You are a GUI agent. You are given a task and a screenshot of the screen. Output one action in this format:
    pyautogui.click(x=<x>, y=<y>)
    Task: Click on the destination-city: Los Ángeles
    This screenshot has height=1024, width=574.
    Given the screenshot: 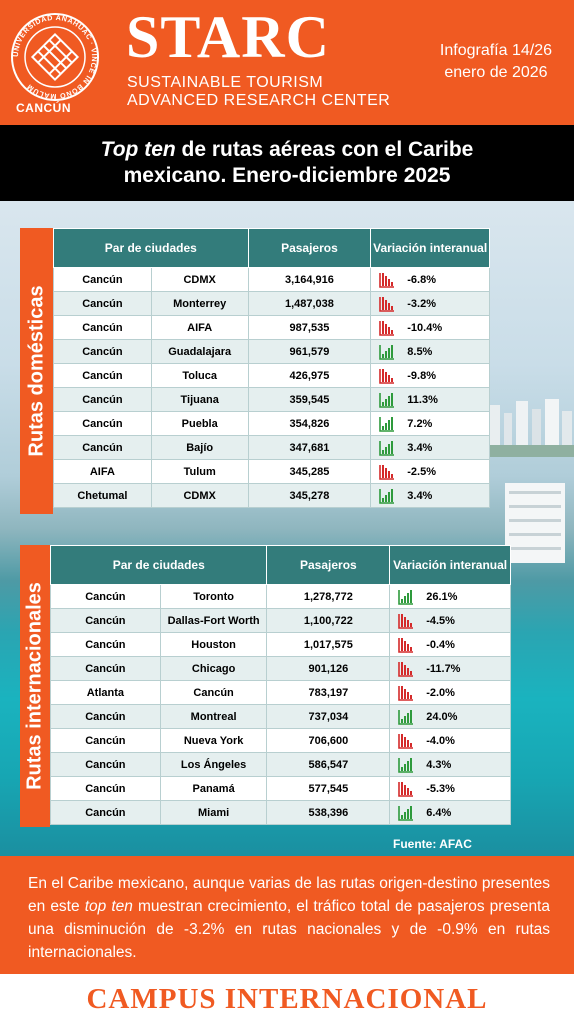 What is the action you would take?
    pyautogui.click(x=213, y=764)
    